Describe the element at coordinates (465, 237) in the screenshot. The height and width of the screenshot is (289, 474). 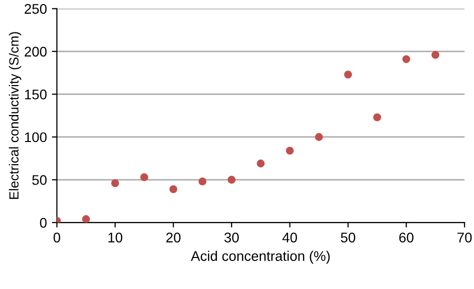
I see `x-tick-label: 70` at that location.